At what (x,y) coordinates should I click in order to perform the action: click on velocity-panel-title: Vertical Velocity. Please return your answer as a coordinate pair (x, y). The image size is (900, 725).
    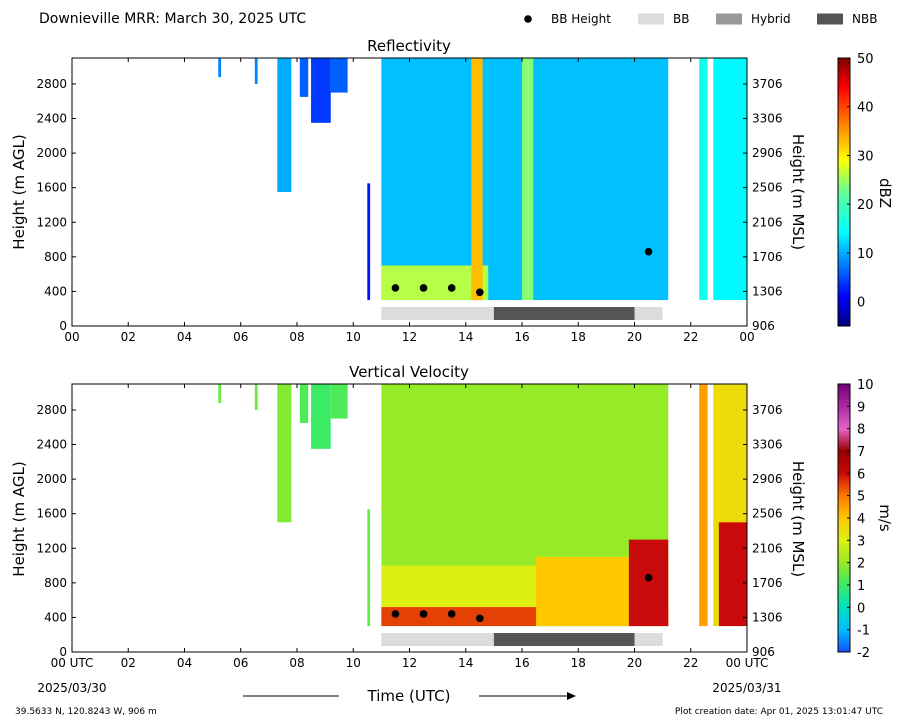
    Looking at the image, I should click on (409, 372).